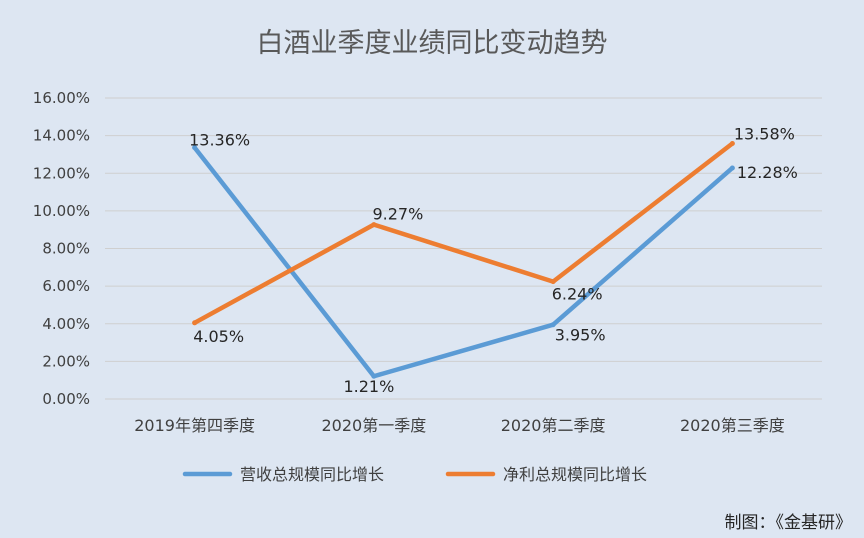 Image resolution: width=864 pixels, height=538 pixels. What do you see at coordinates (66, 286) in the screenshot?
I see `y-tick-label: 6.00%` at bounding box center [66, 286].